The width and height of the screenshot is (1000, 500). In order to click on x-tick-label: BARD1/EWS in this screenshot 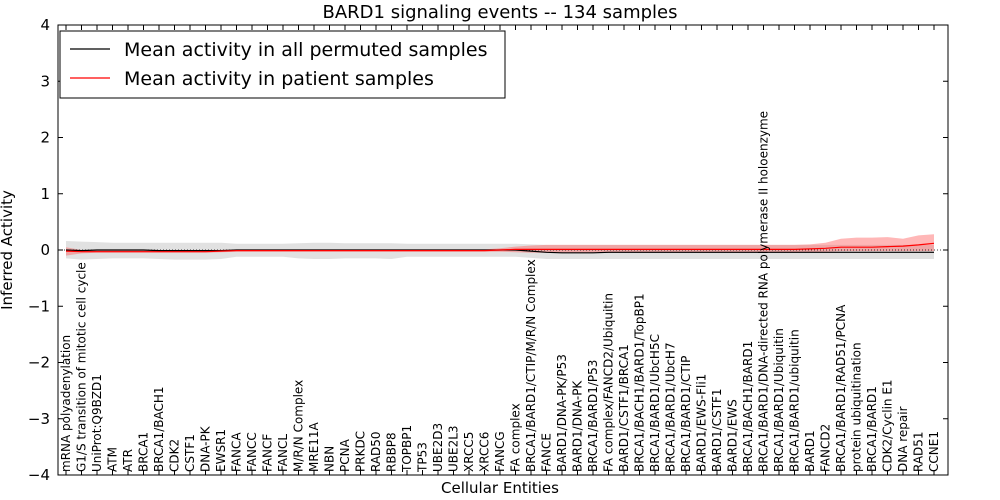, I will do `click(733, 435)`.